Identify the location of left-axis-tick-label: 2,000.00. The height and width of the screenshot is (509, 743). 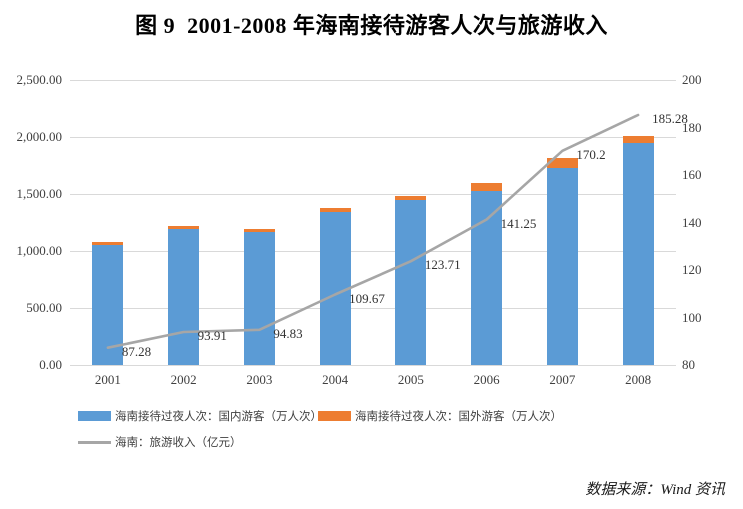
(39, 136).